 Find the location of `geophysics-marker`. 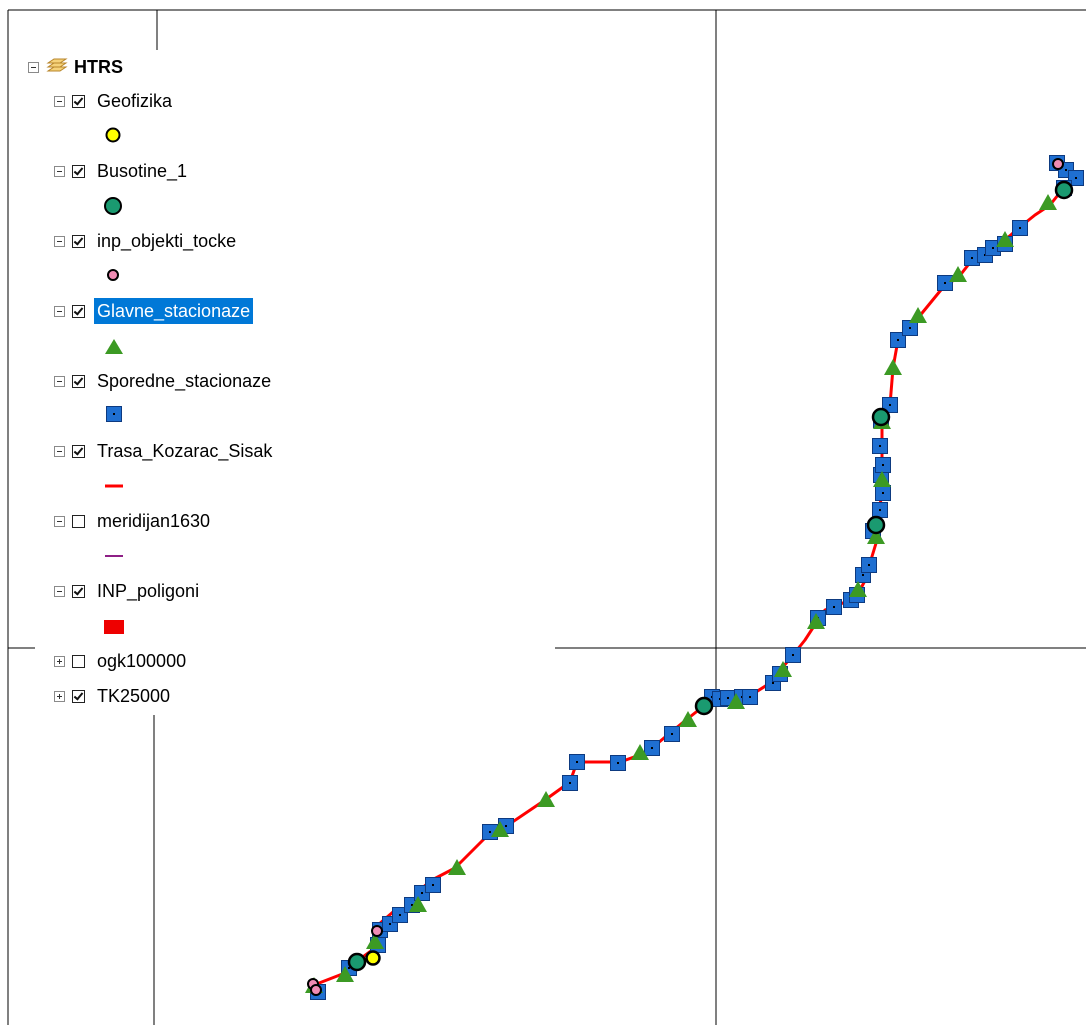

geophysics-marker is located at coordinates (373, 958).